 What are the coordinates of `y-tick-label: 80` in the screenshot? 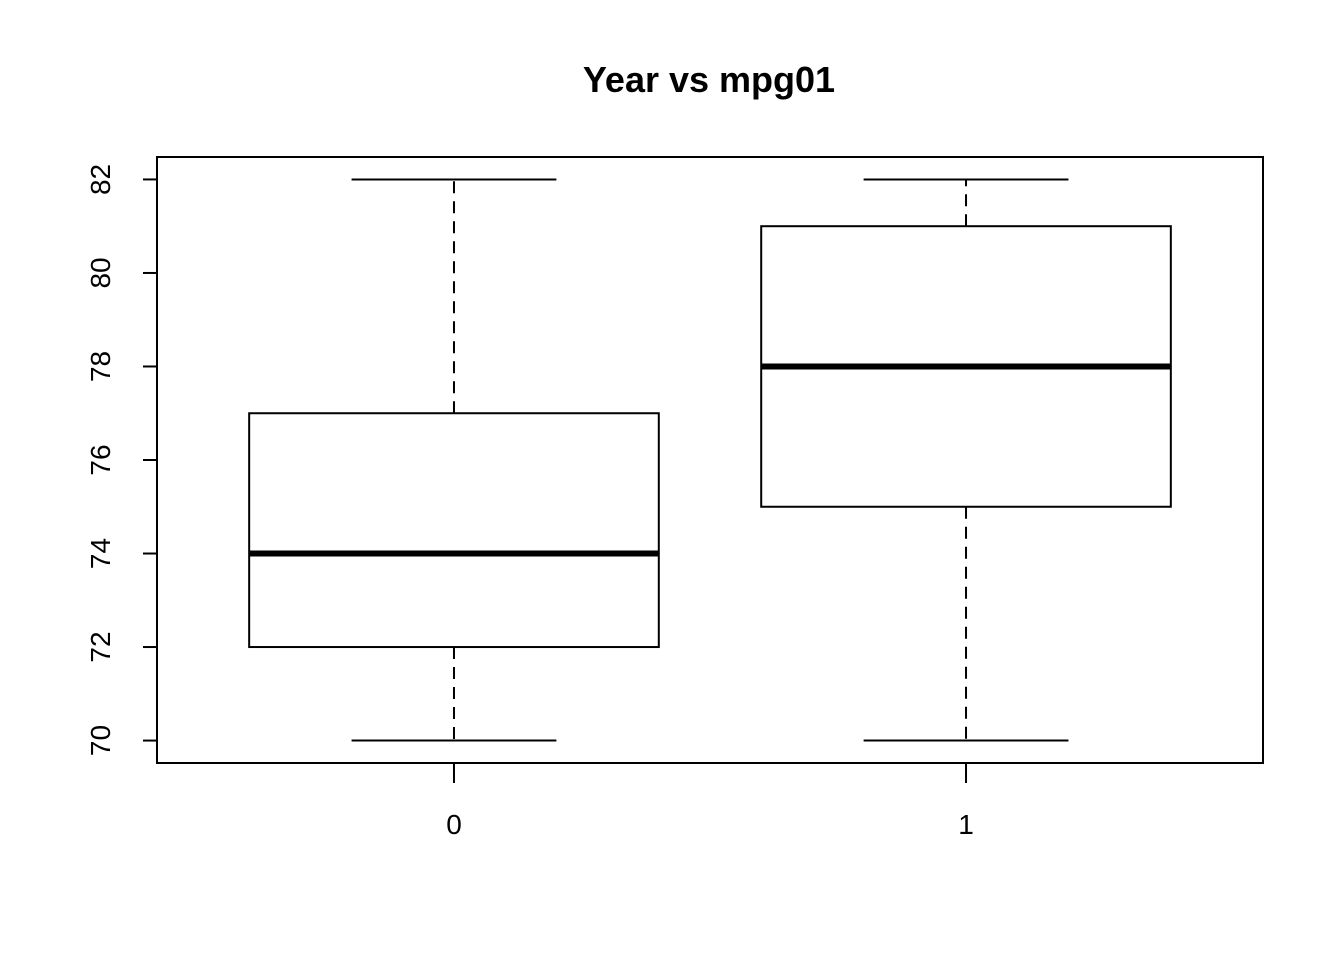 It's located at (100, 272).